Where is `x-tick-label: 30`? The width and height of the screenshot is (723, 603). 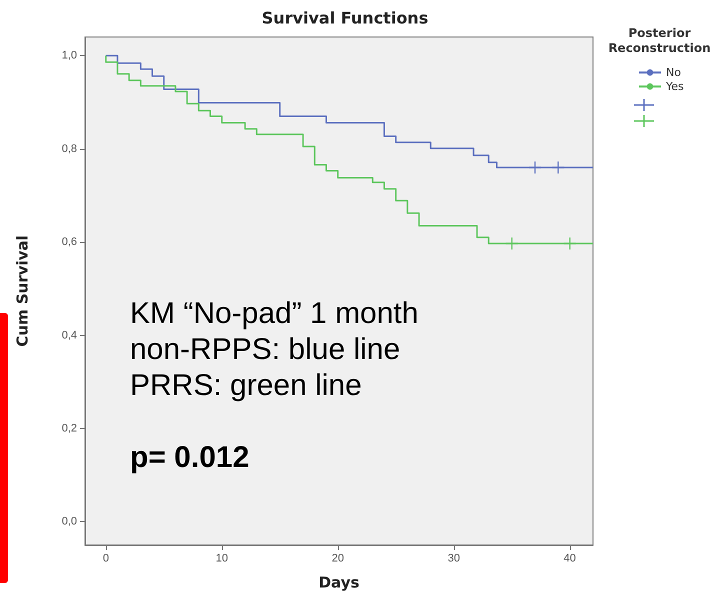
x-tick-label: 30 is located at coordinates (454, 558).